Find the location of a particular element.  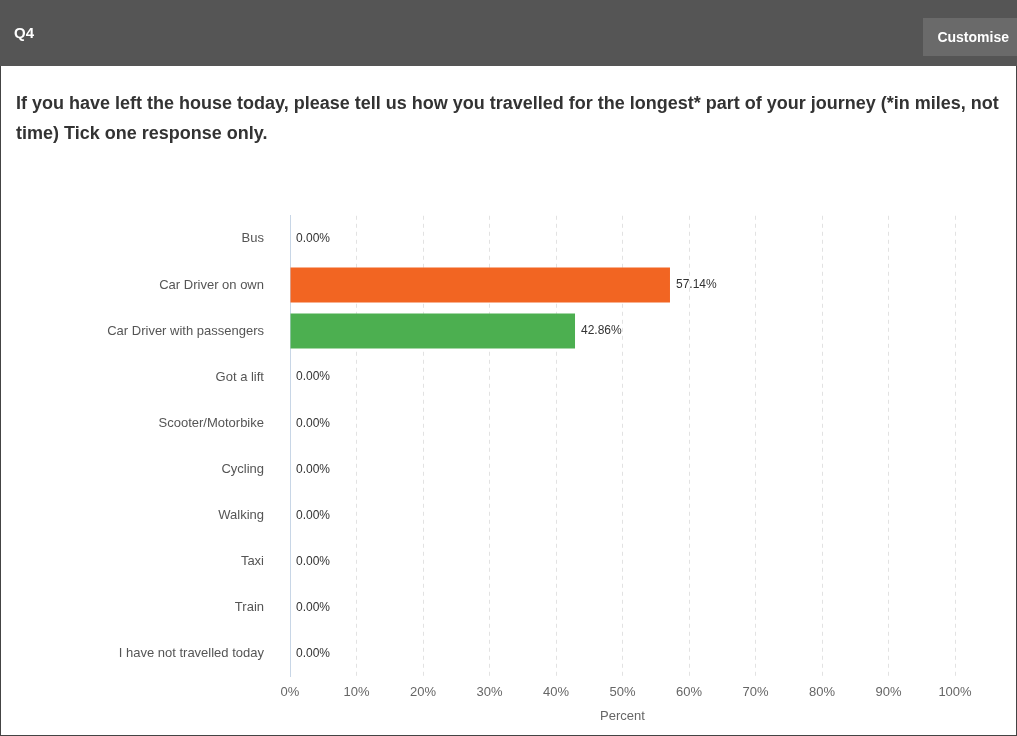

y-tick-label: Walking is located at coordinates (241, 515).